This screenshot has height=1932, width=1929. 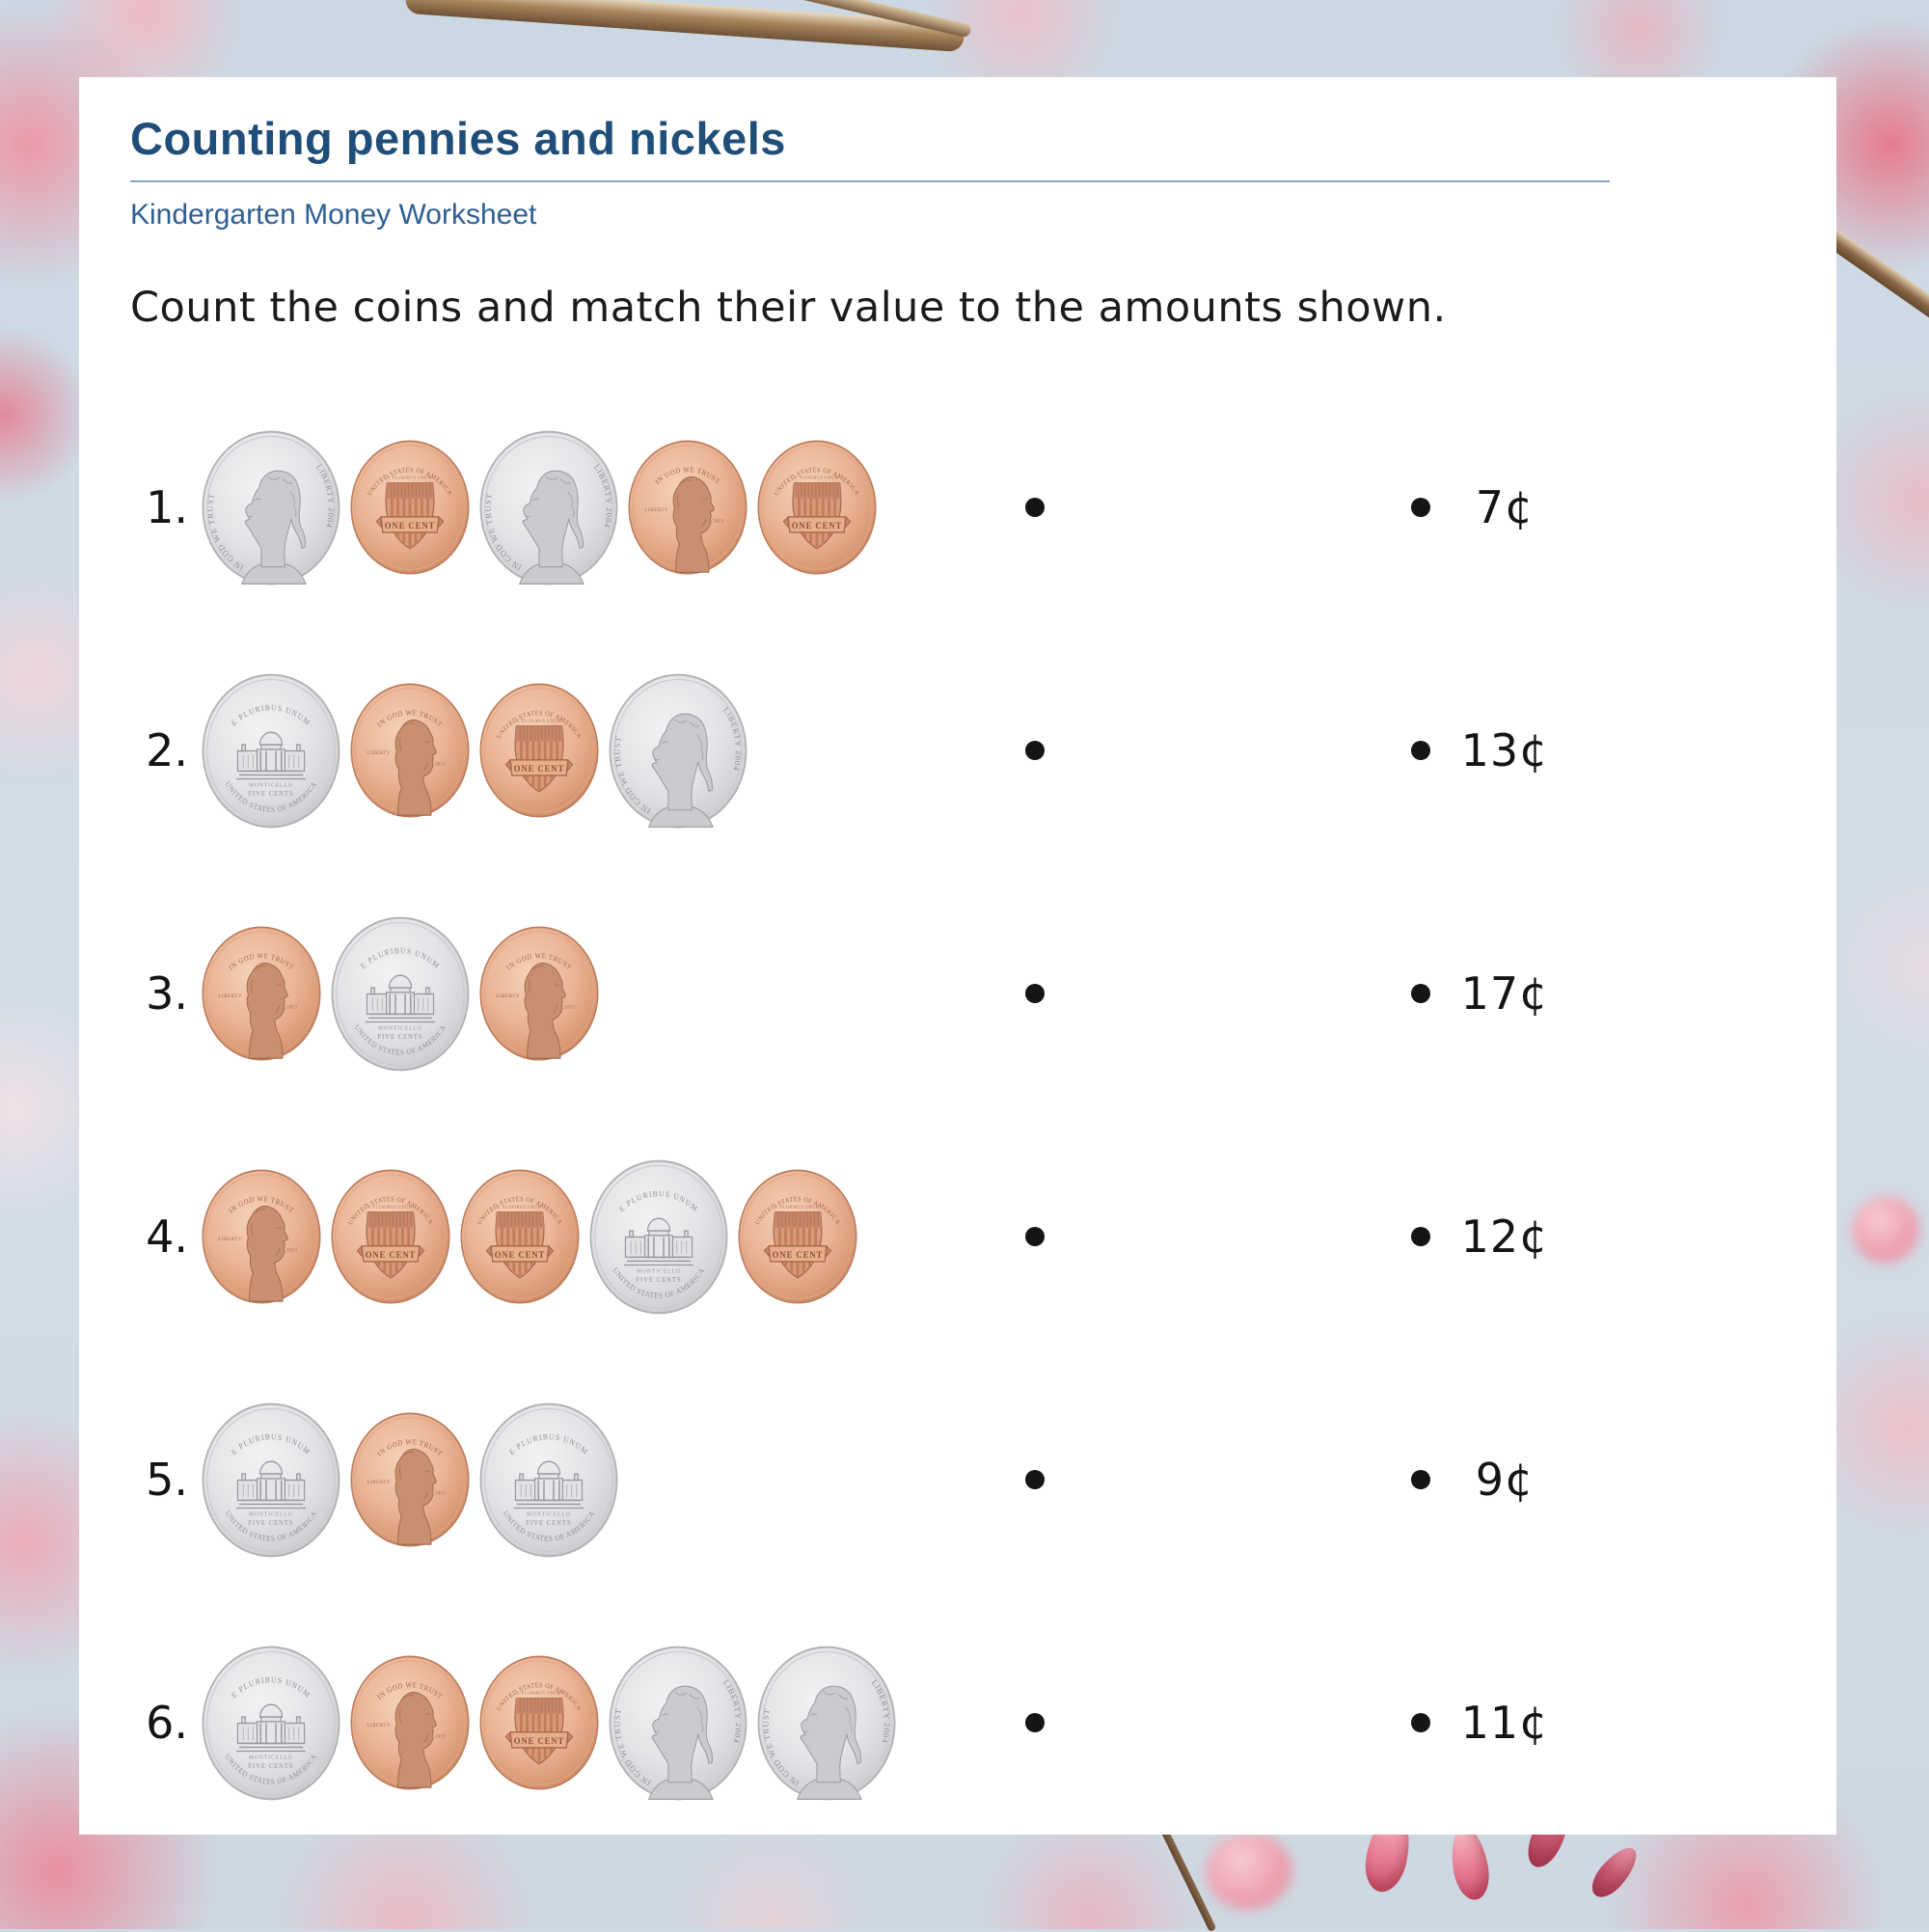 What do you see at coordinates (1504, 993) in the screenshot?
I see `amount-label: 17¢` at bounding box center [1504, 993].